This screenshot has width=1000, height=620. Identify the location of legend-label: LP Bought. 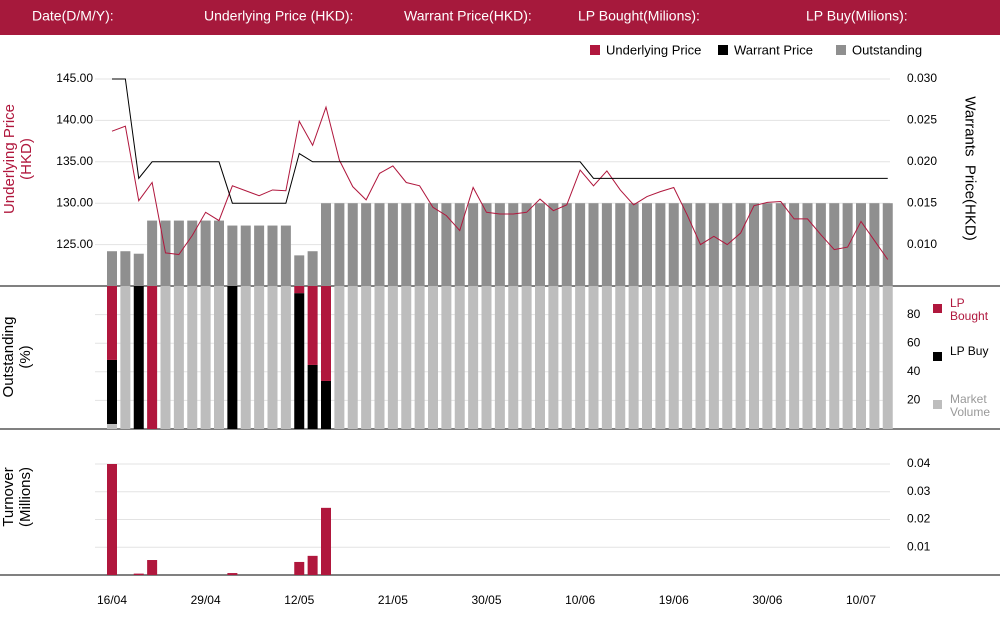
(969, 309).